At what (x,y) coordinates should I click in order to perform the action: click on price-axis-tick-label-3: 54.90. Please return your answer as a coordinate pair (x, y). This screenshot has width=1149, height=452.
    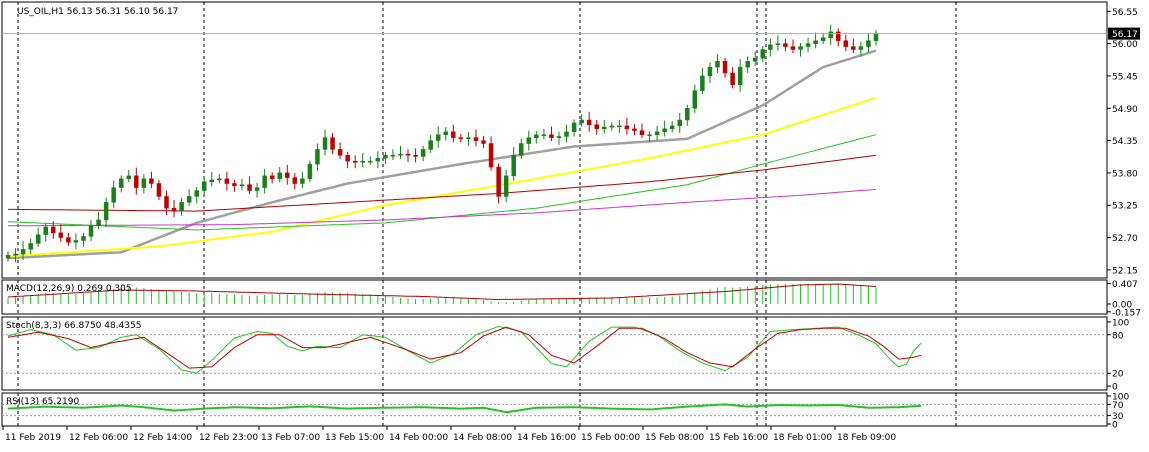
    Looking at the image, I should click on (1125, 110).